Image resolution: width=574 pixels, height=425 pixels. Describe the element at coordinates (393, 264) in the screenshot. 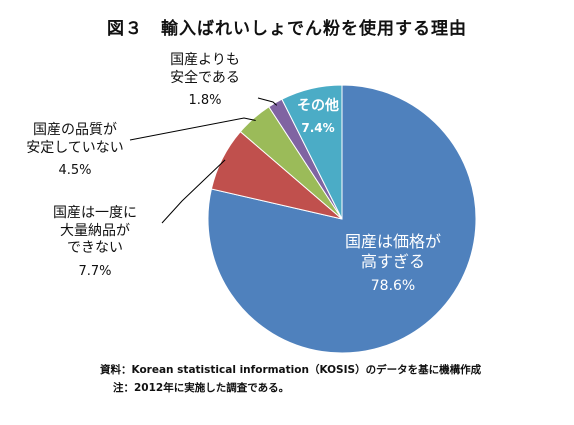

I see `label-price-too-high: 国産は価格が 高すぎる 78.6%` at that location.